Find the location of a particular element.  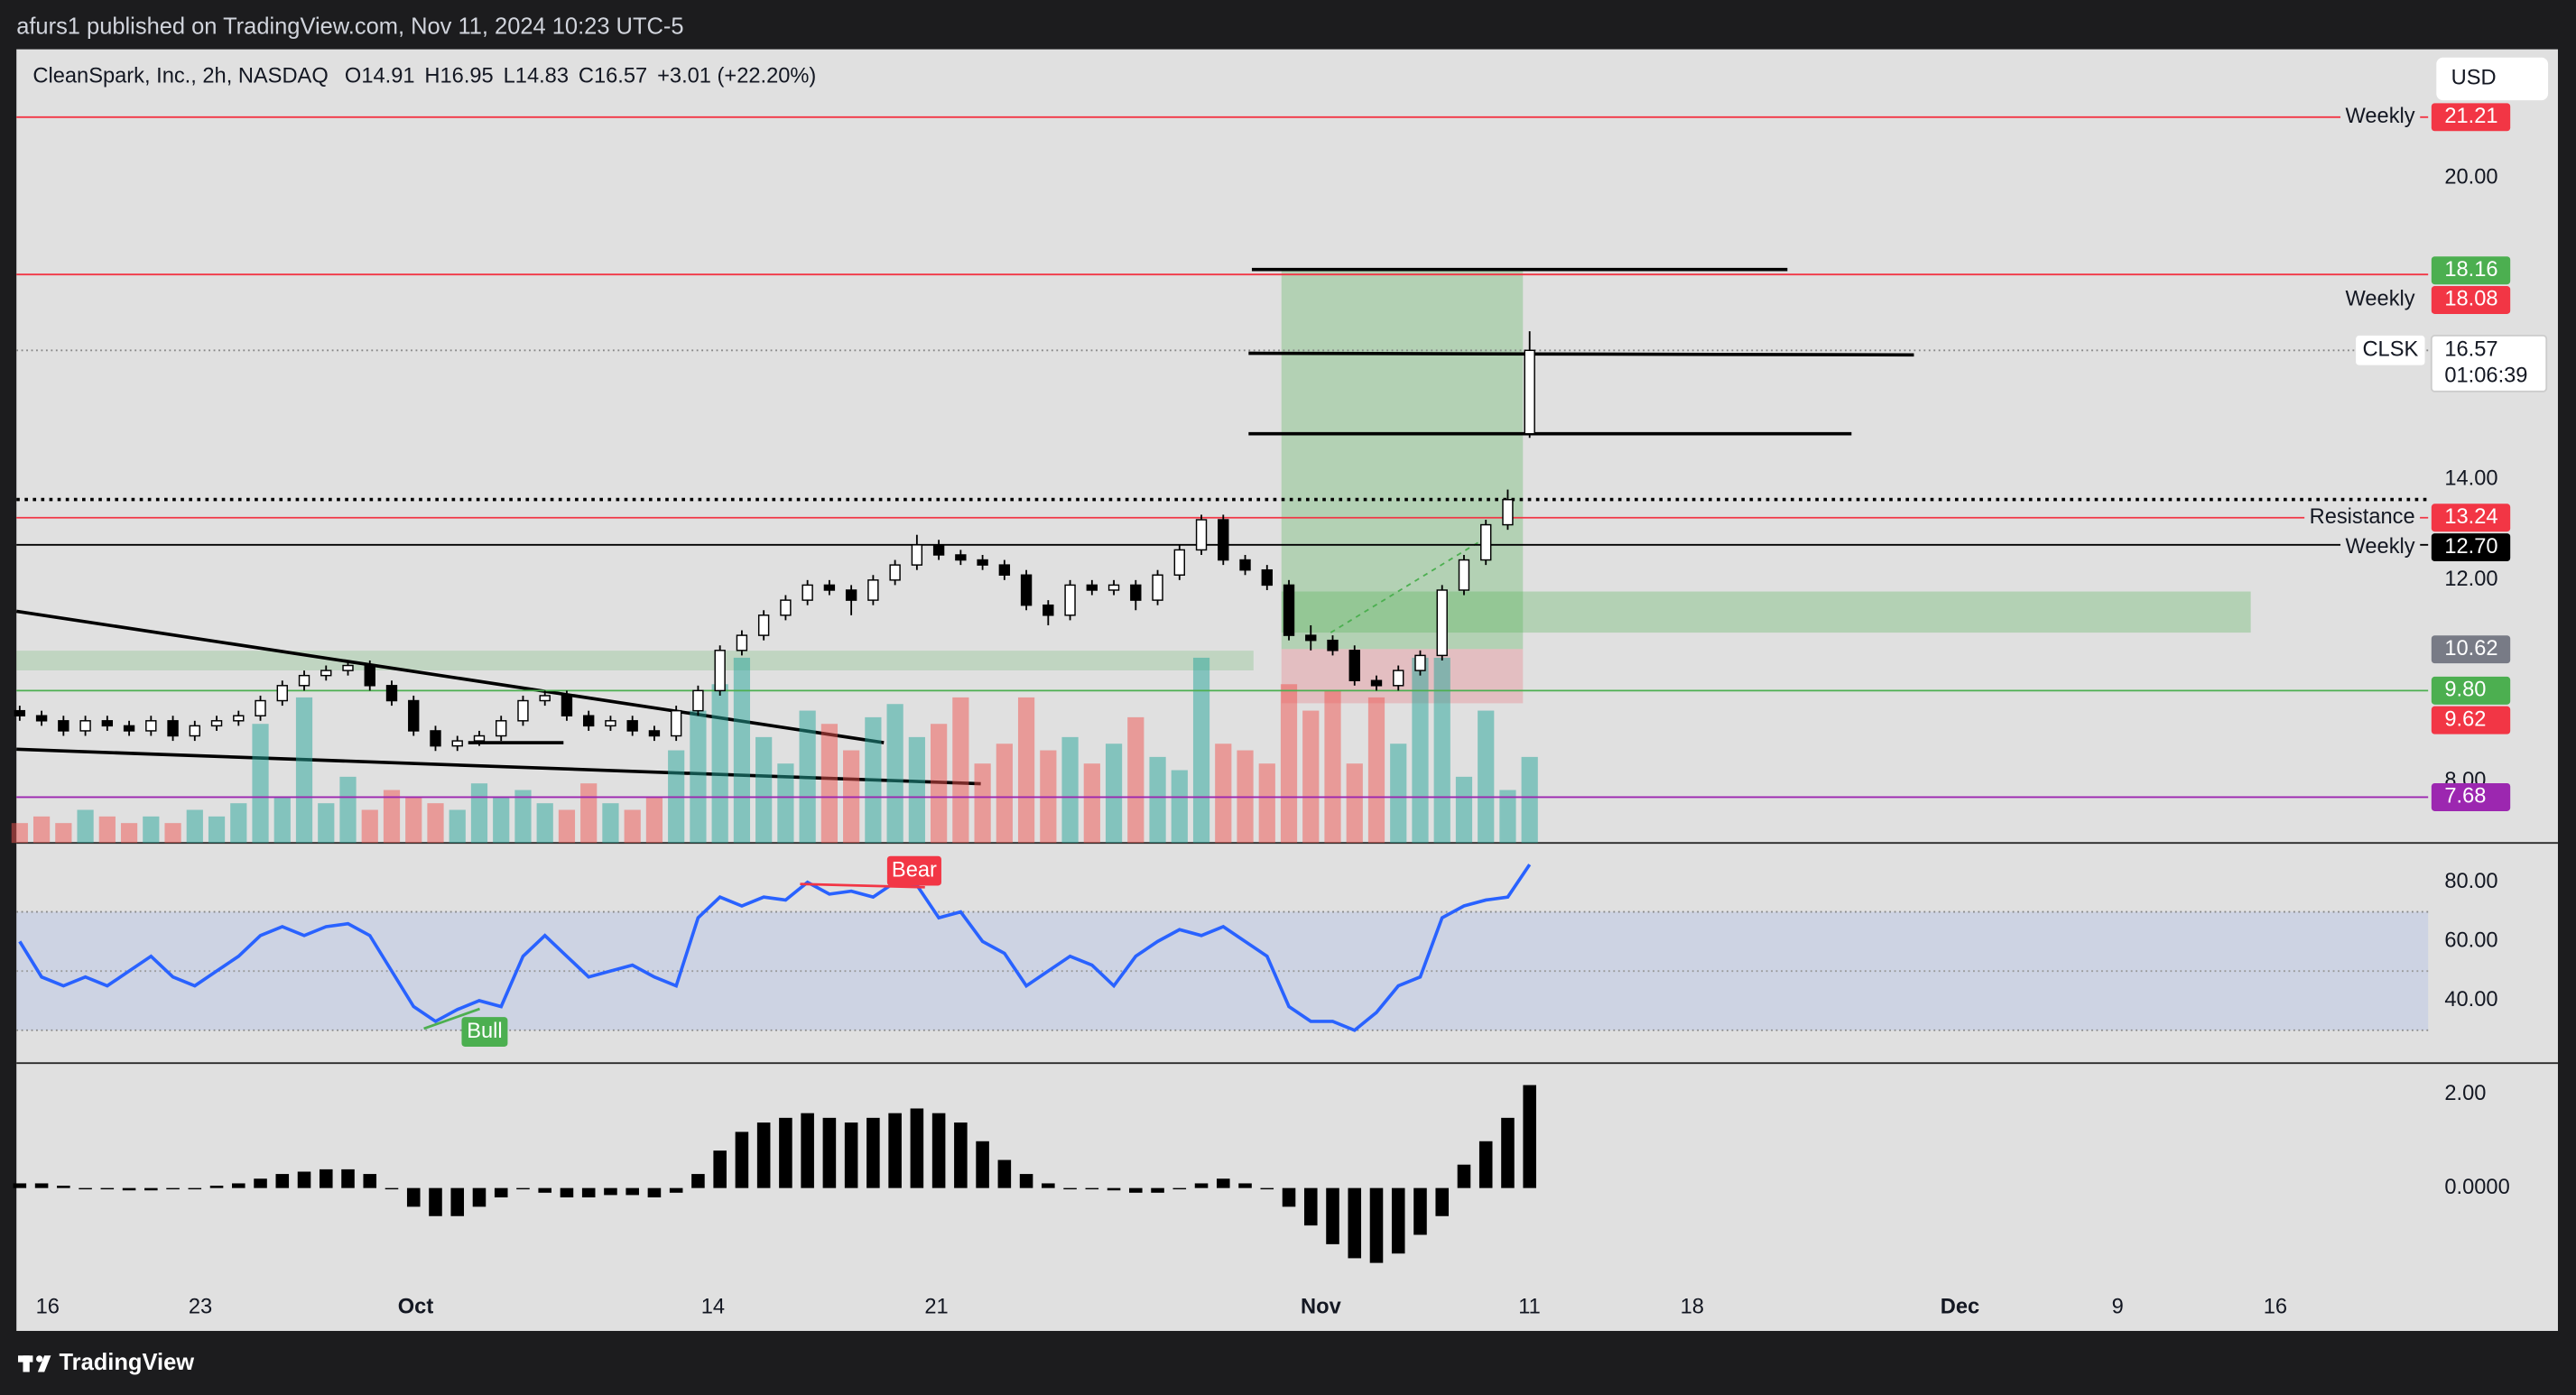

price-level-label: 7.68 is located at coordinates (2465, 796).